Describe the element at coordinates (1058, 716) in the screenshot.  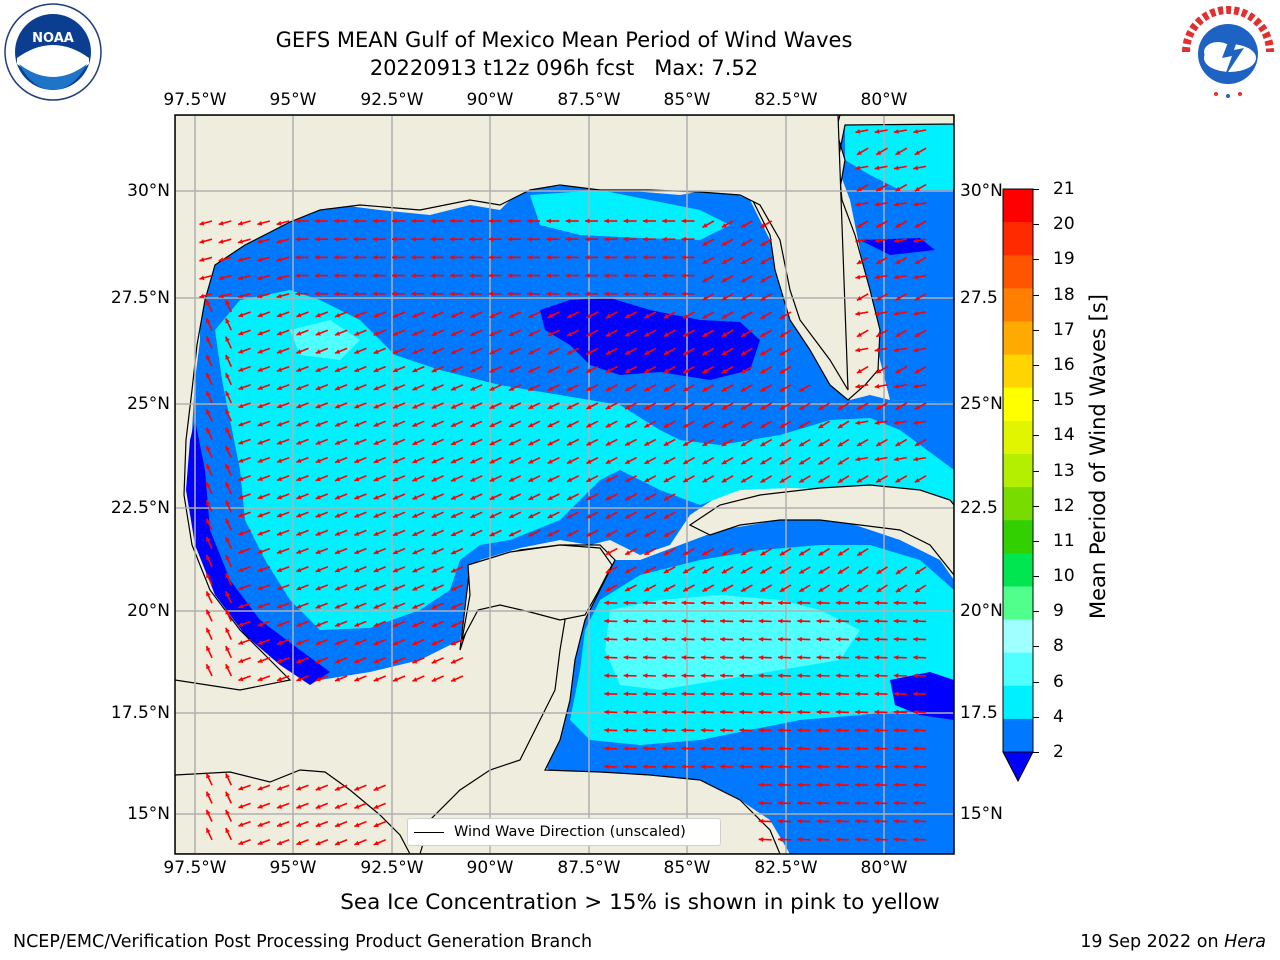
I see `colorbar-tick: 4` at that location.